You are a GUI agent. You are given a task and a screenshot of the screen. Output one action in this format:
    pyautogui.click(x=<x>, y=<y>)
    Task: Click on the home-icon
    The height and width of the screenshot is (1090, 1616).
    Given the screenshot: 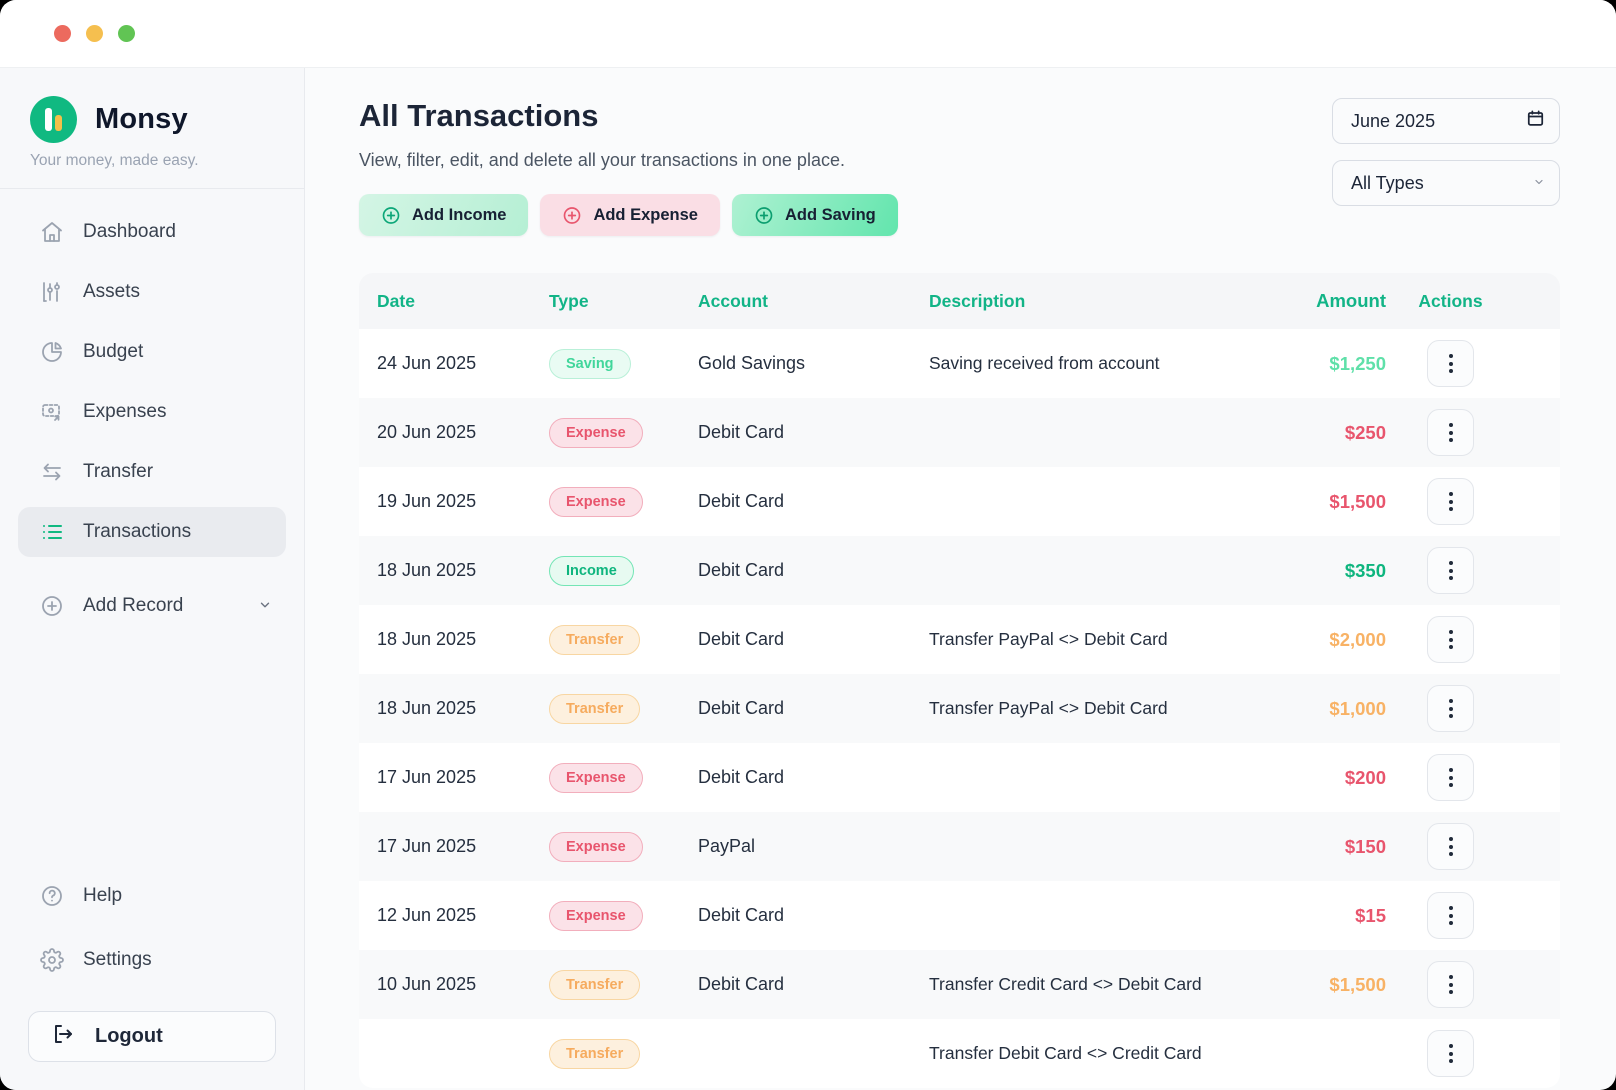 What is the action you would take?
    pyautogui.click(x=52, y=232)
    